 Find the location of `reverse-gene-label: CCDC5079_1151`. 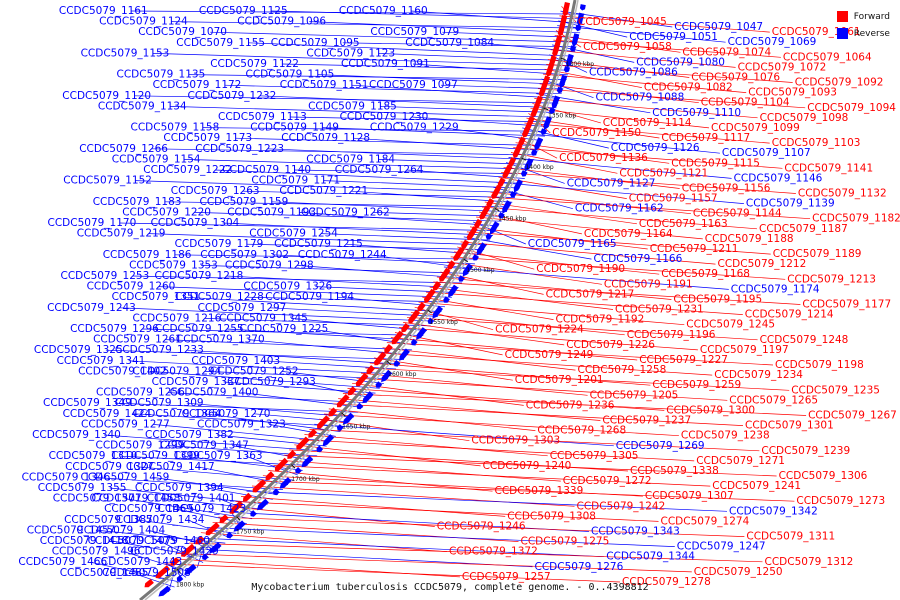

reverse-gene-label: CCDC5079_1151 is located at coordinates (324, 85).